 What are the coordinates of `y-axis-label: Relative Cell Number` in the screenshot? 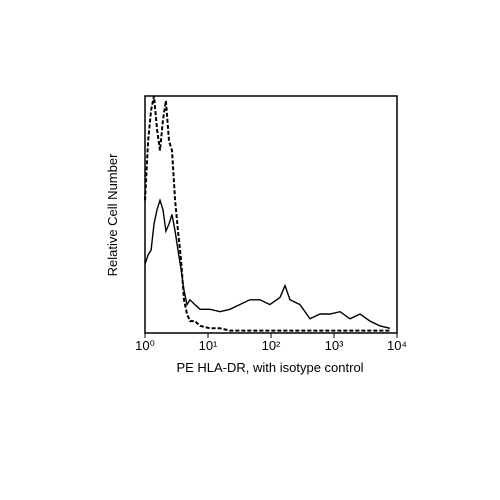 It's located at (112, 214).